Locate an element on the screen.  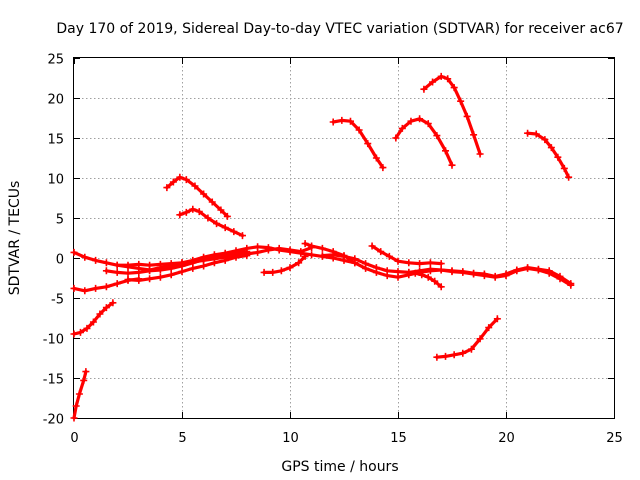
x-tick-label: 0 is located at coordinates (74, 438).